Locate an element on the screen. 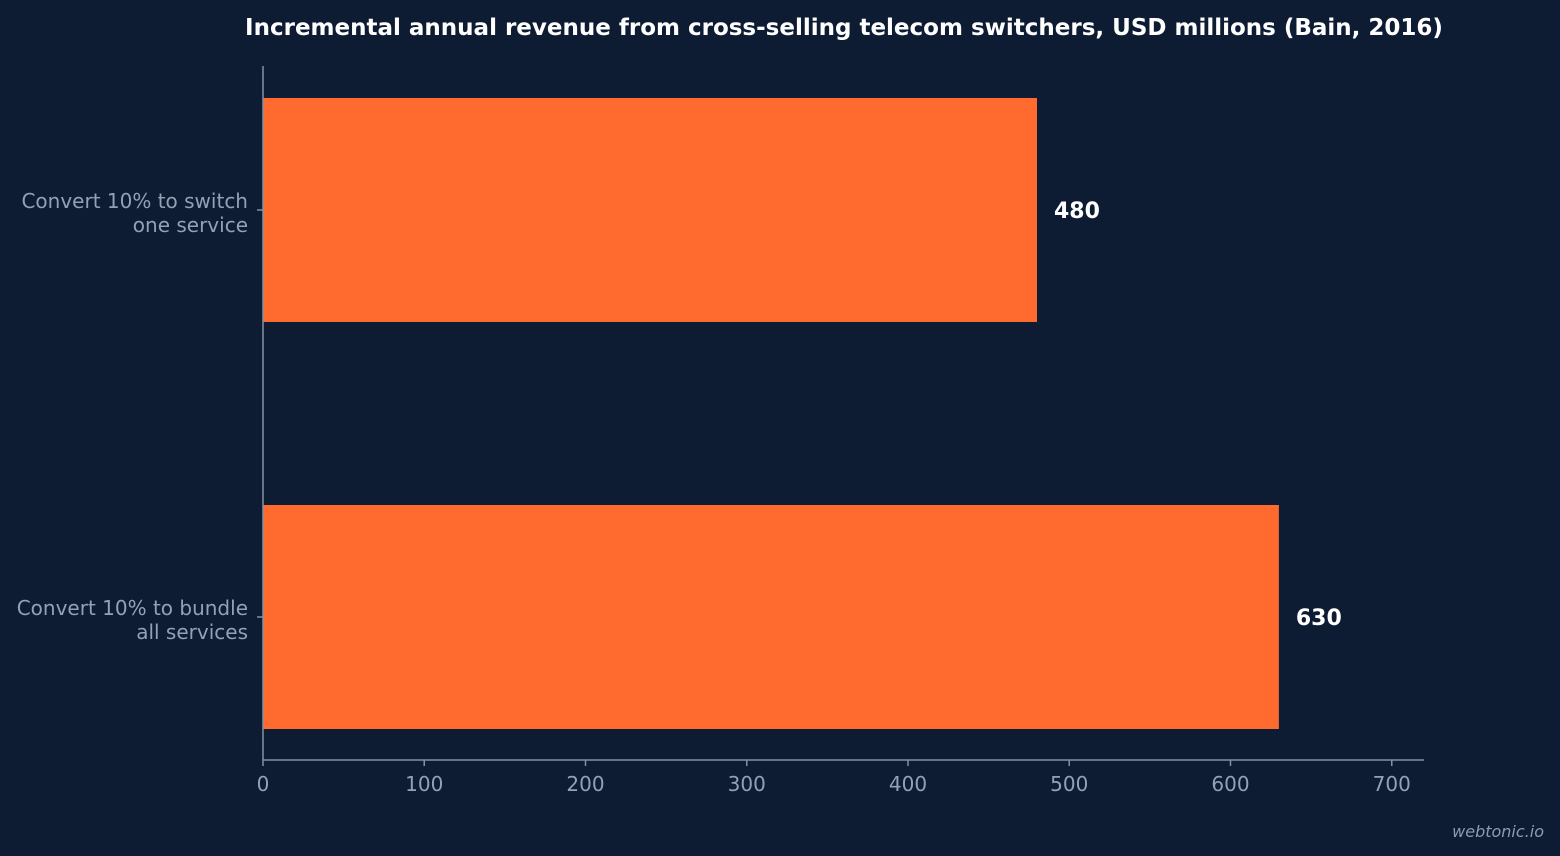  category-label-2-line-2: all services is located at coordinates (192, 632).